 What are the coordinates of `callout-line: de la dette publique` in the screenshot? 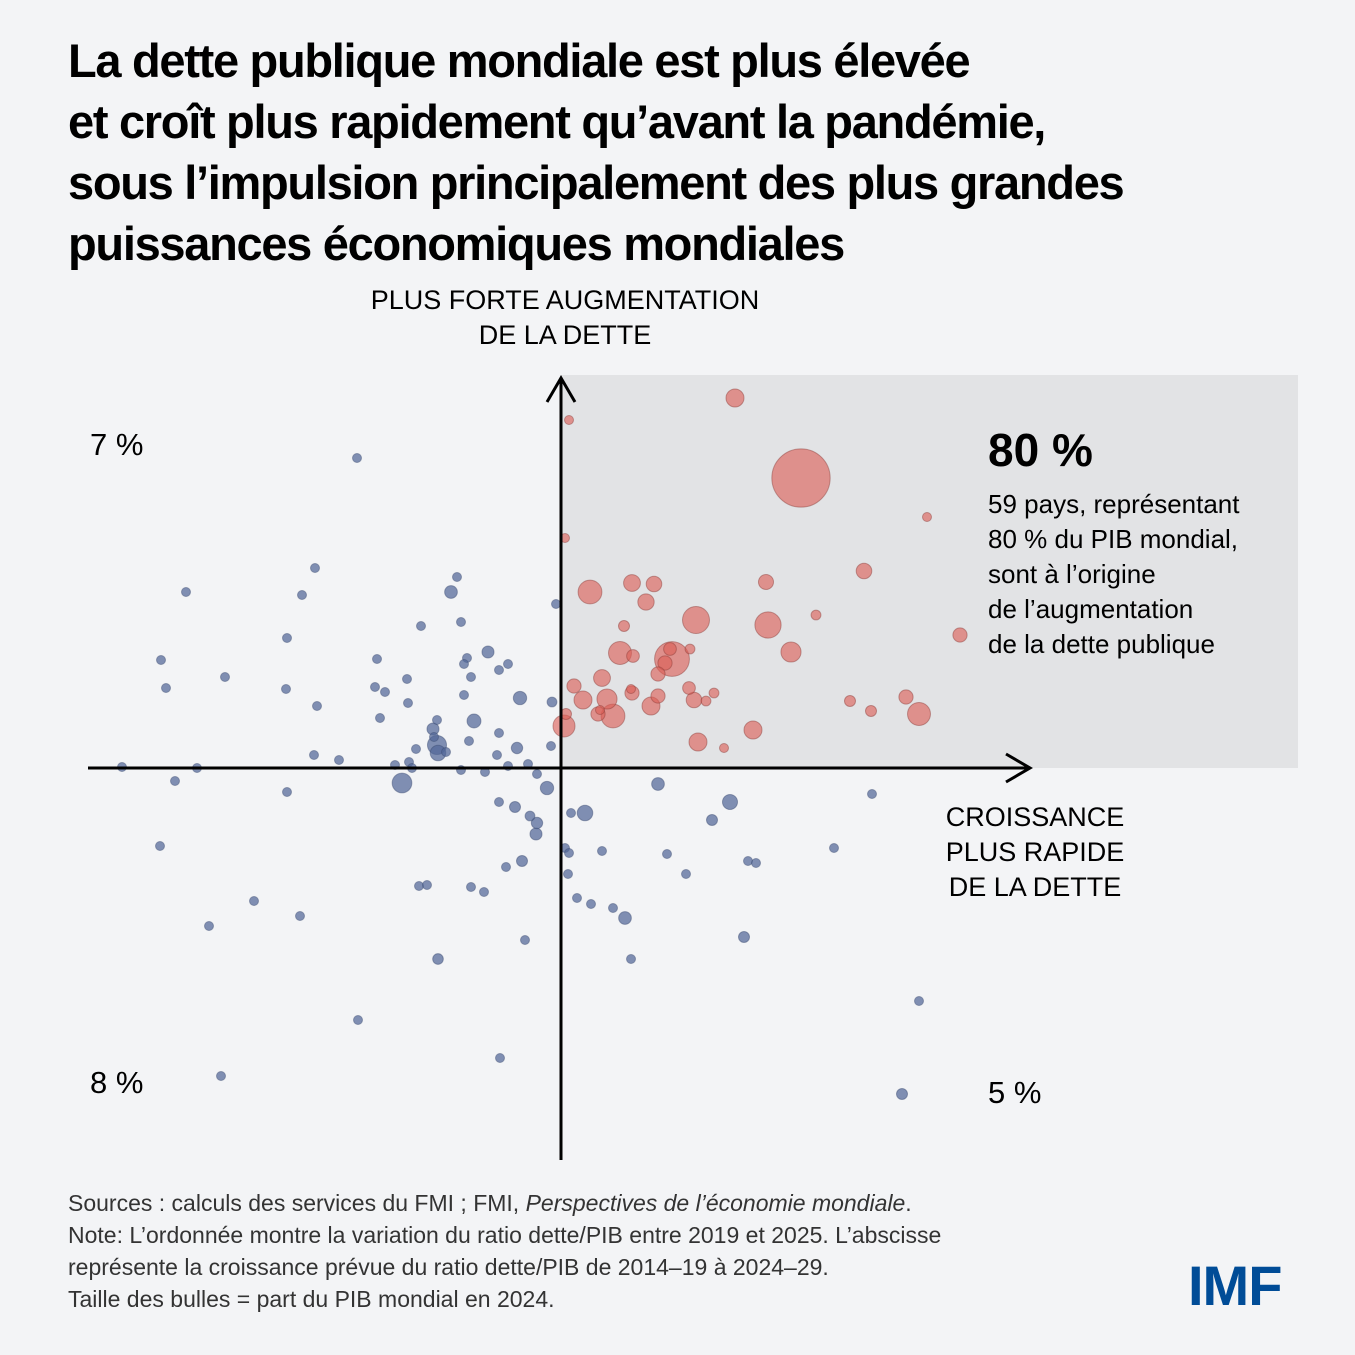 It's located at (1101, 644).